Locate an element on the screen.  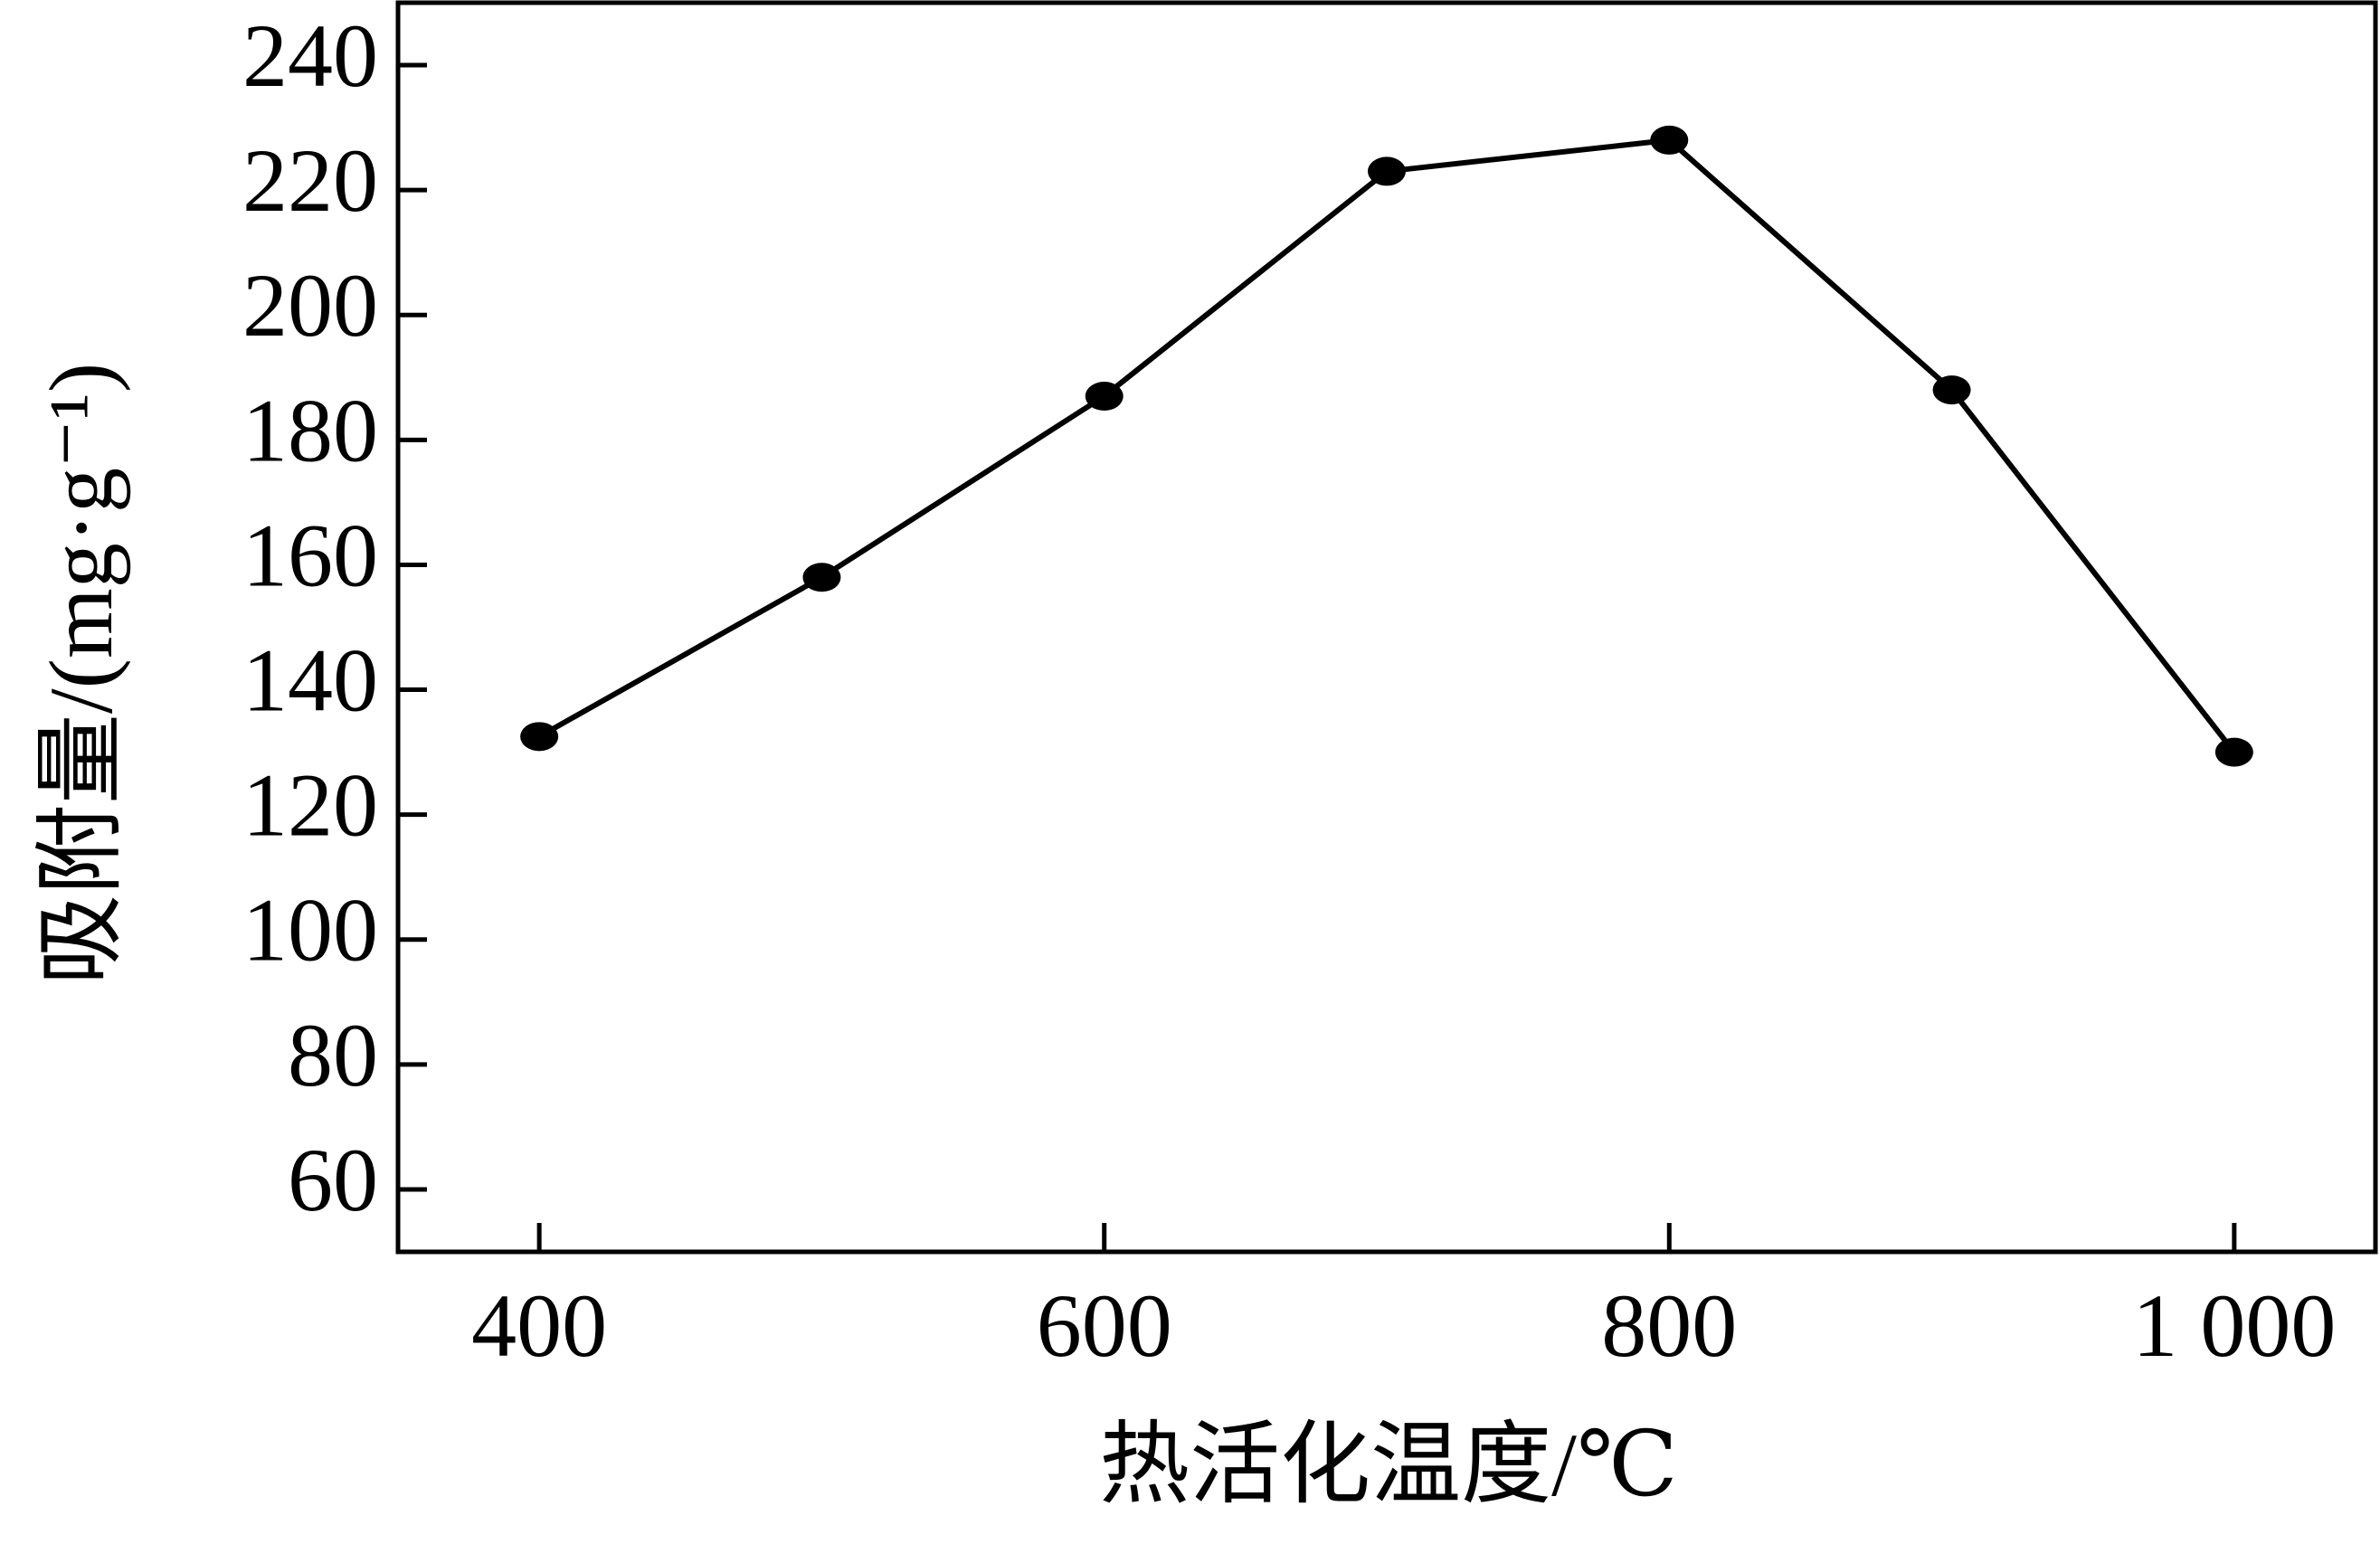
x-tick-label: 400 is located at coordinates (539, 1325).